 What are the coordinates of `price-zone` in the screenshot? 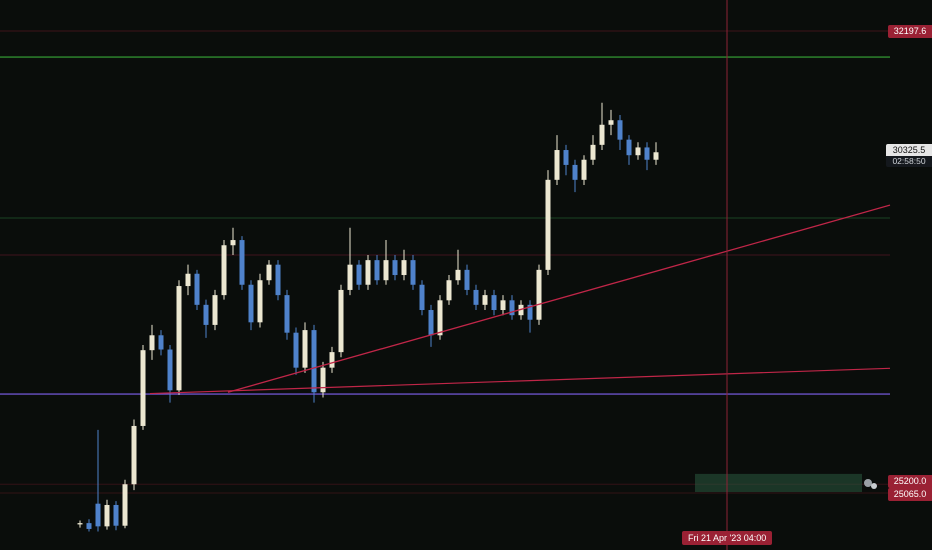 It's located at (778, 483).